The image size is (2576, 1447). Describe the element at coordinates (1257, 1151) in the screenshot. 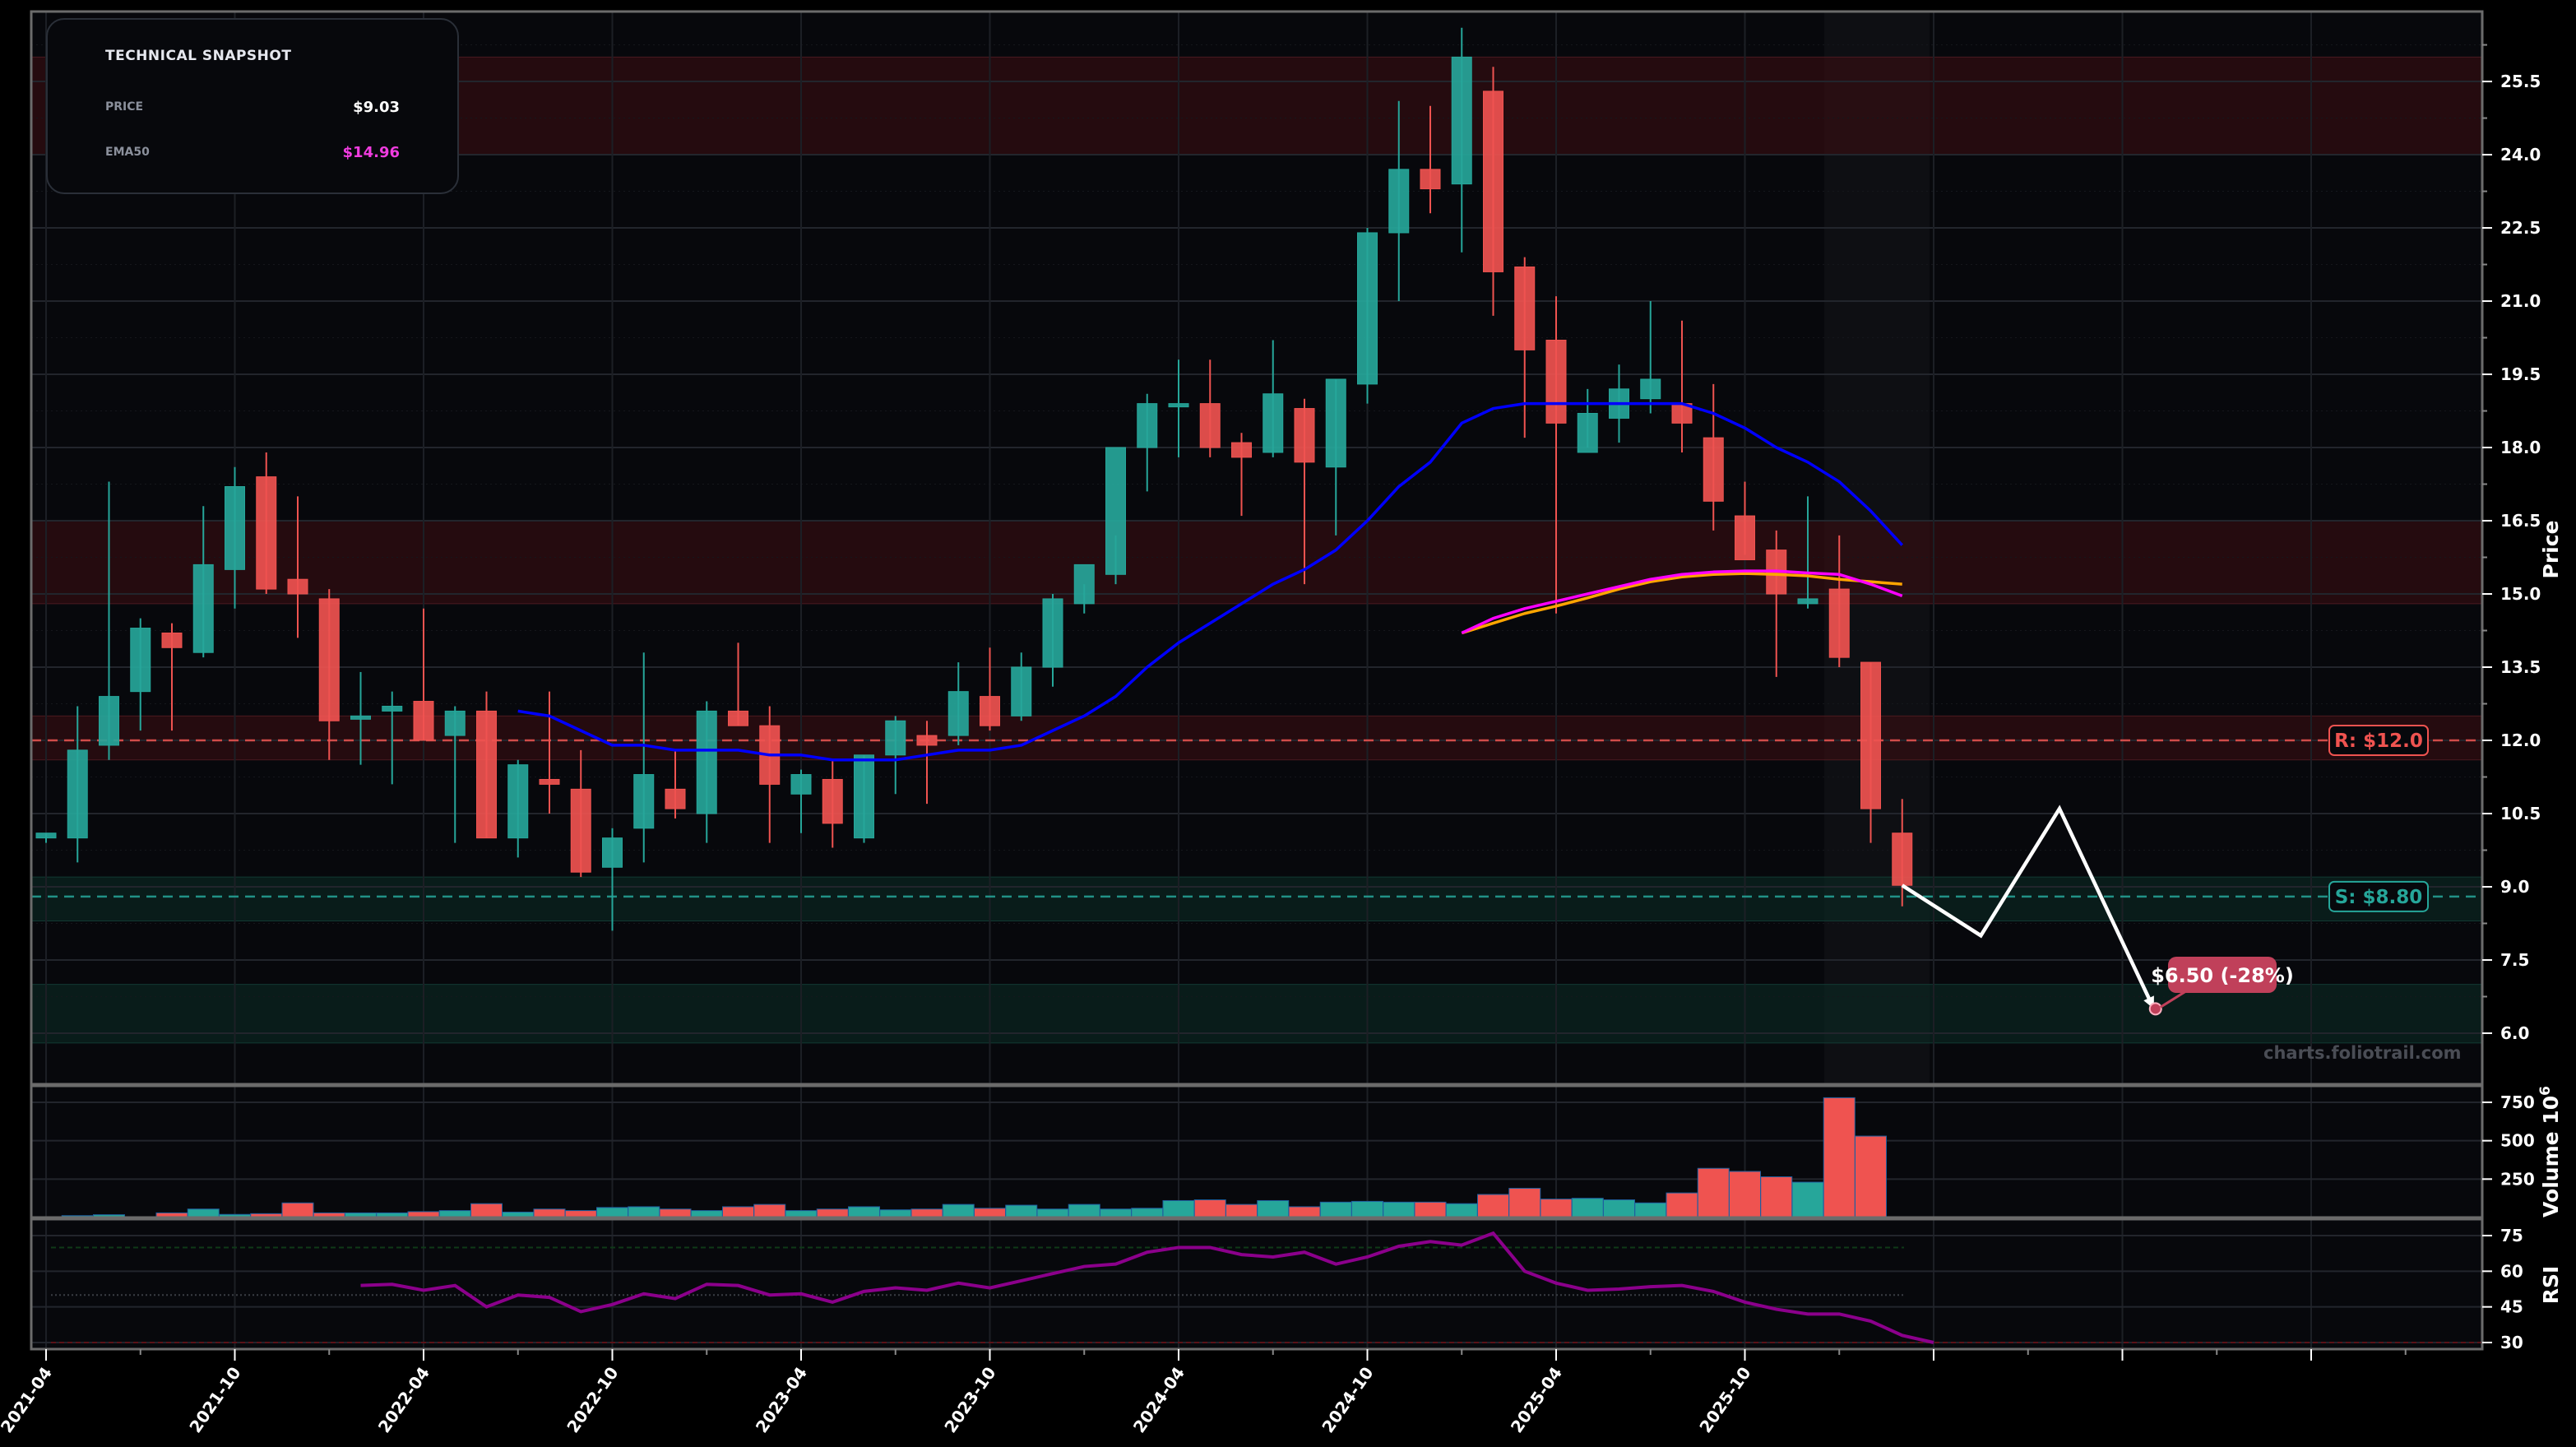

I see `volume-panel` at that location.